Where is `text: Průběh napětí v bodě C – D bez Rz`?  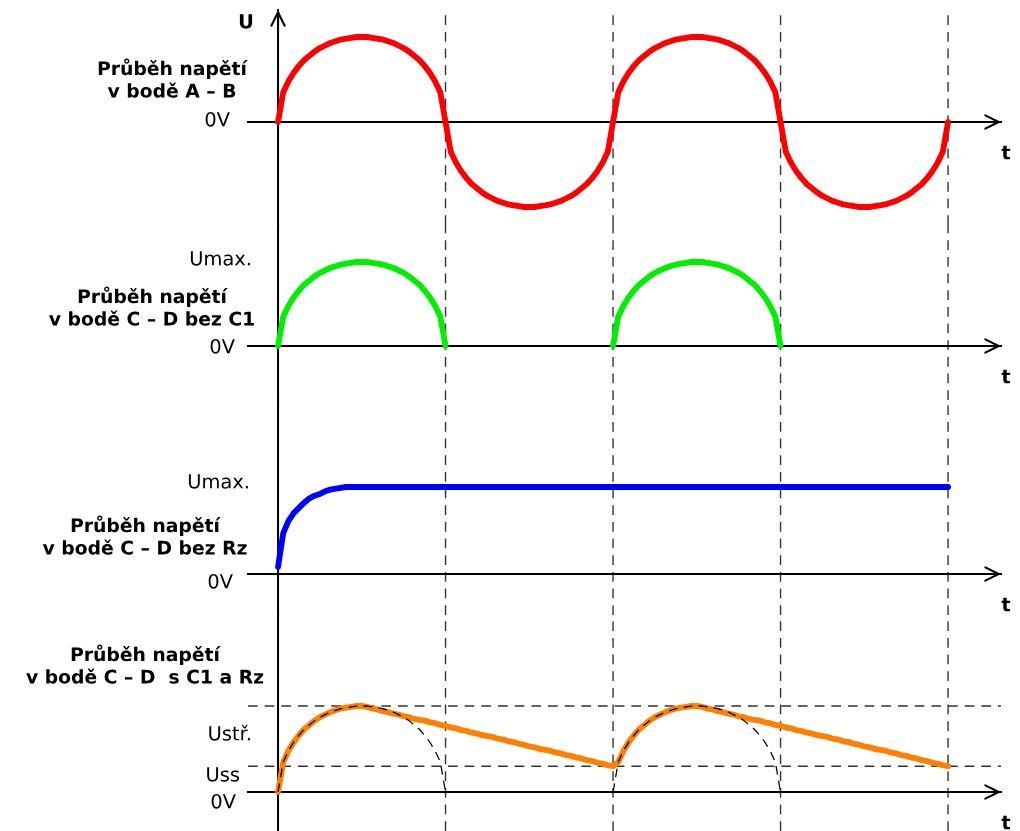
text: Průběh napětí v bodě C – D bez Rz is located at coordinates (144, 535).